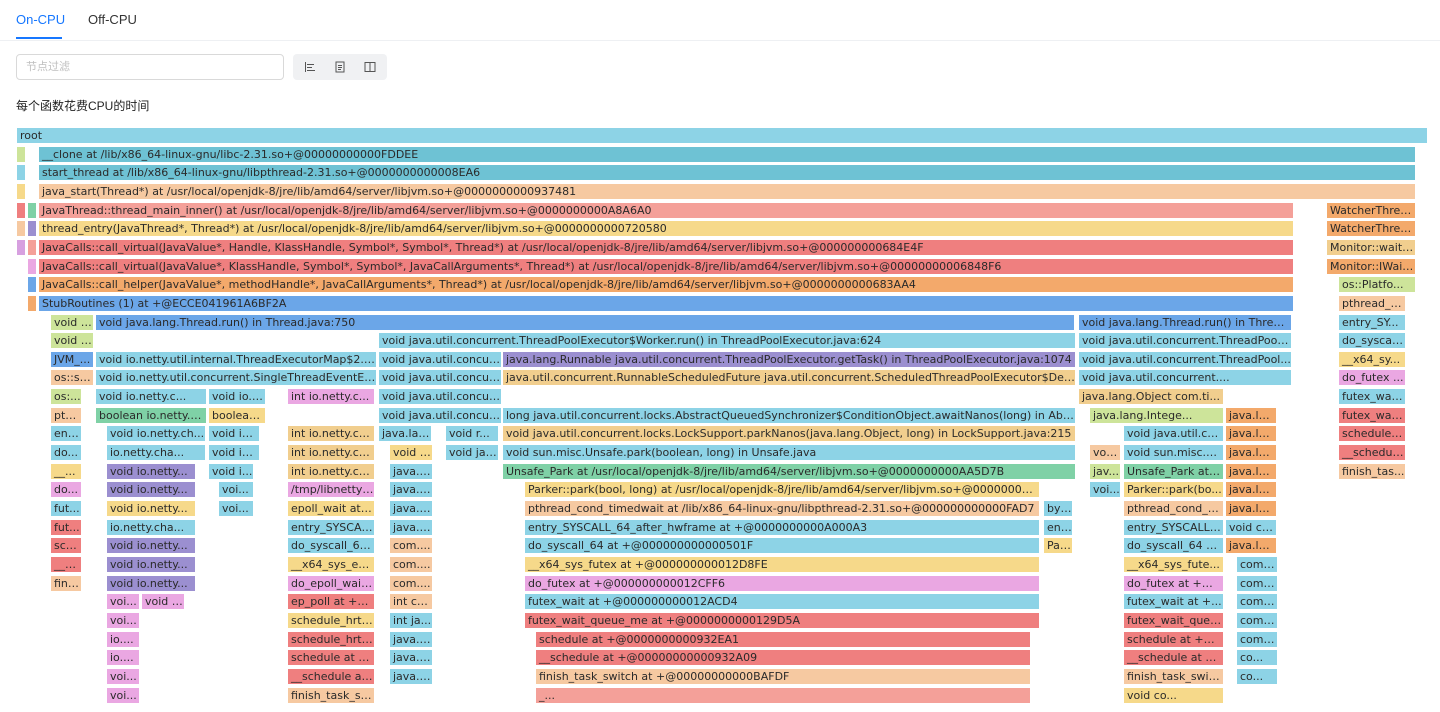 The height and width of the screenshot is (712, 1440). Describe the element at coordinates (370, 67) in the screenshot. I see `split-view-button` at that location.